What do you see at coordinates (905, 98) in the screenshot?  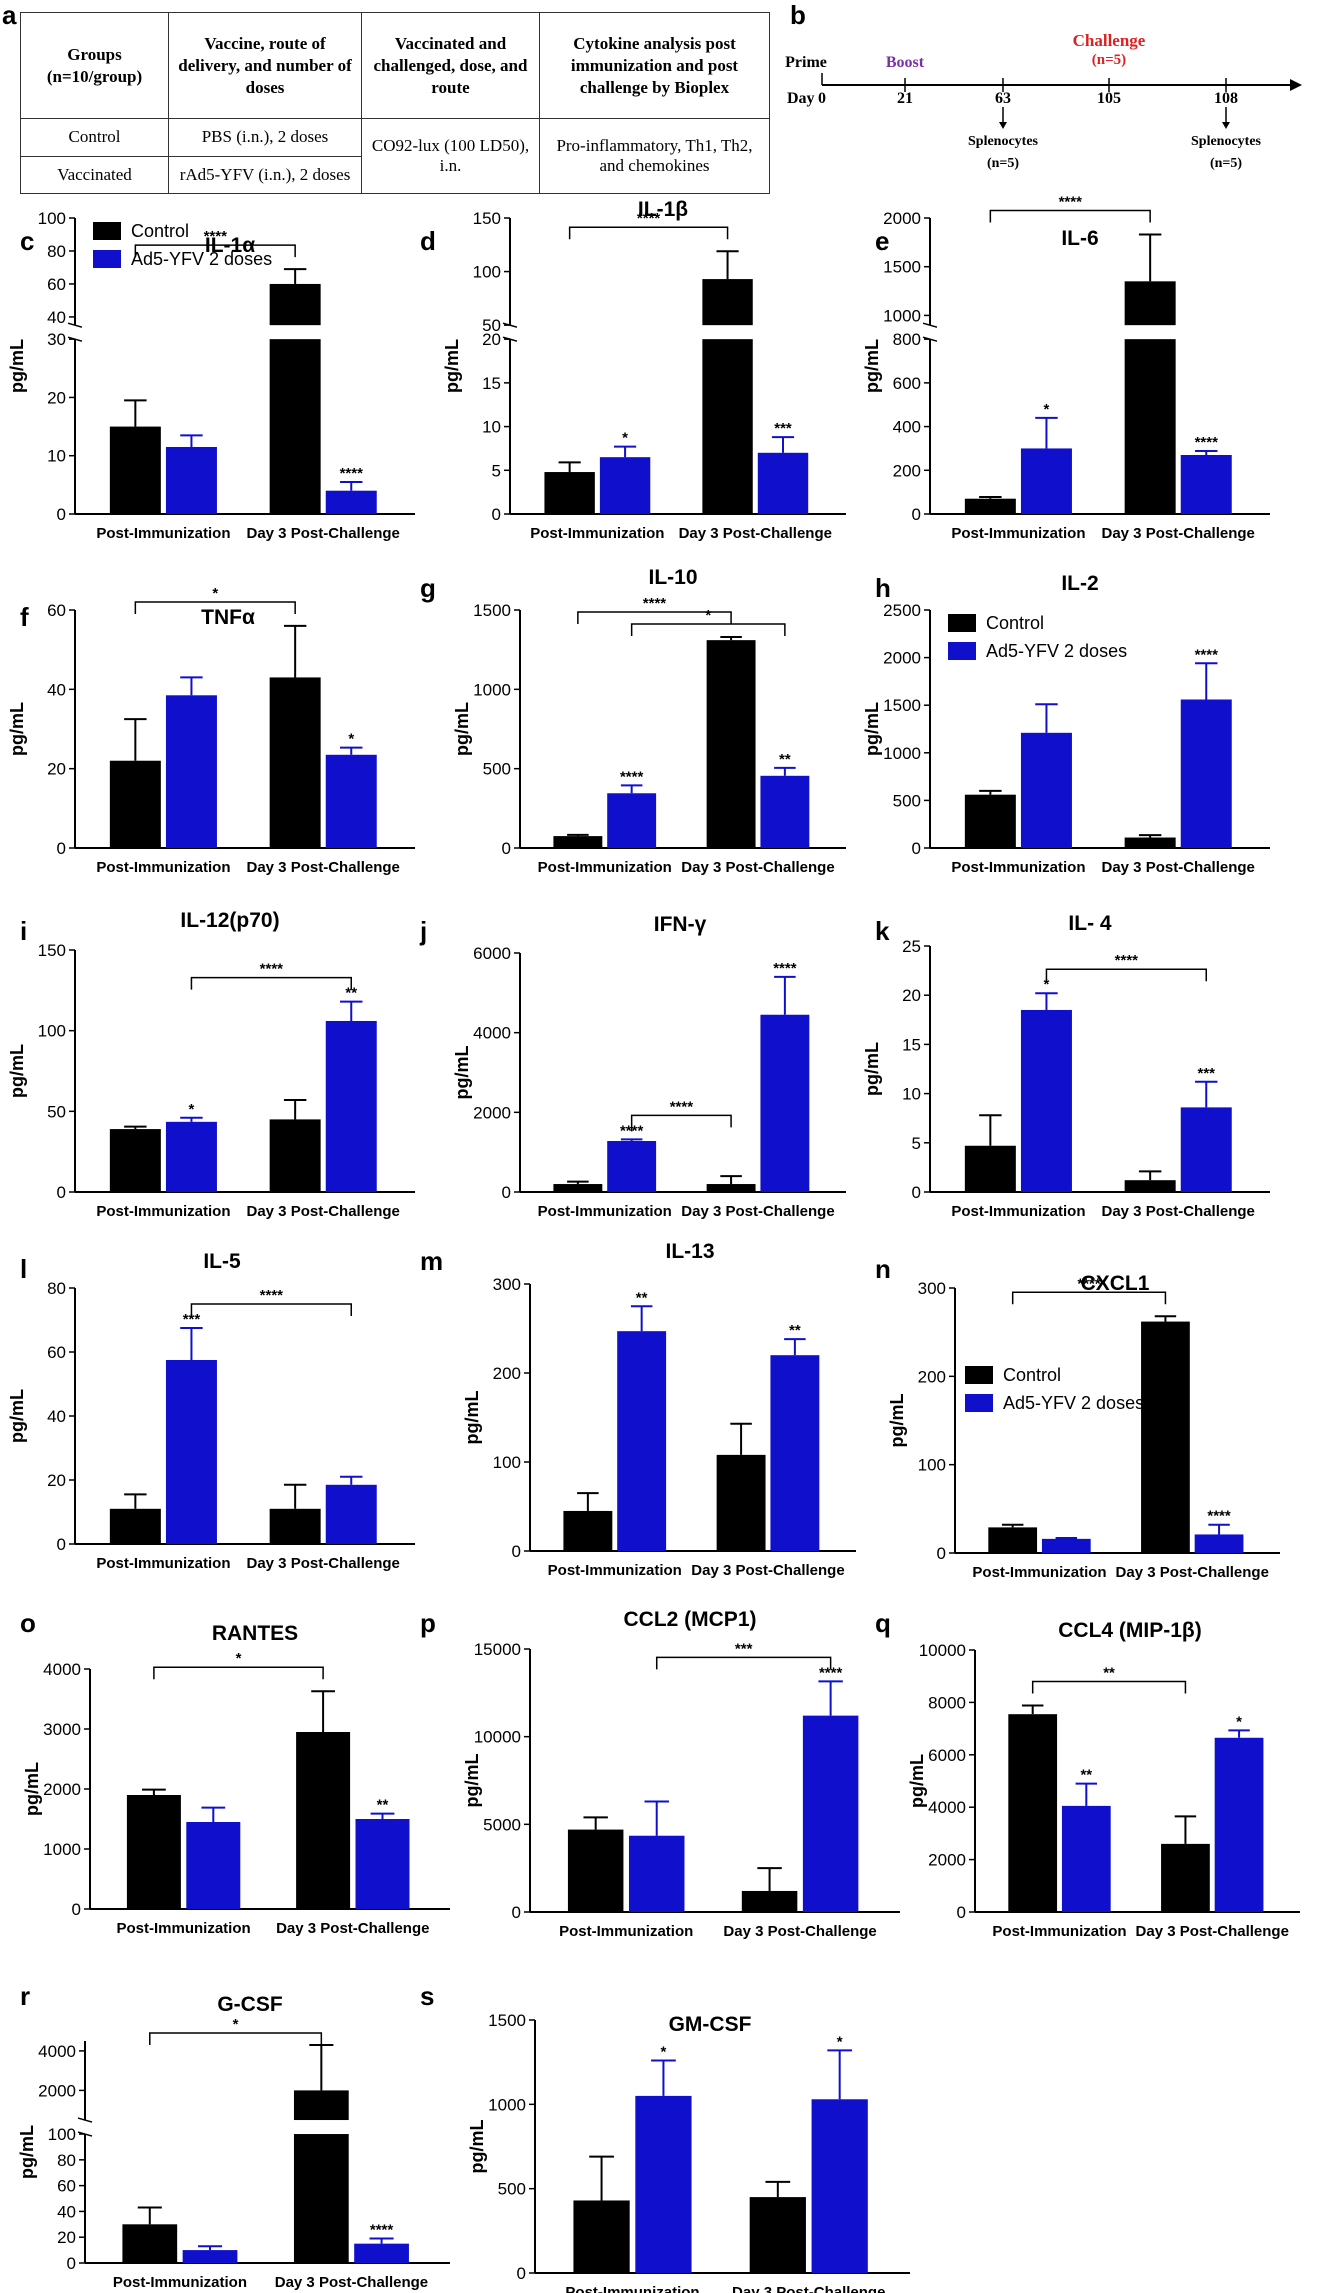 I see `timeline-day-value: 21` at bounding box center [905, 98].